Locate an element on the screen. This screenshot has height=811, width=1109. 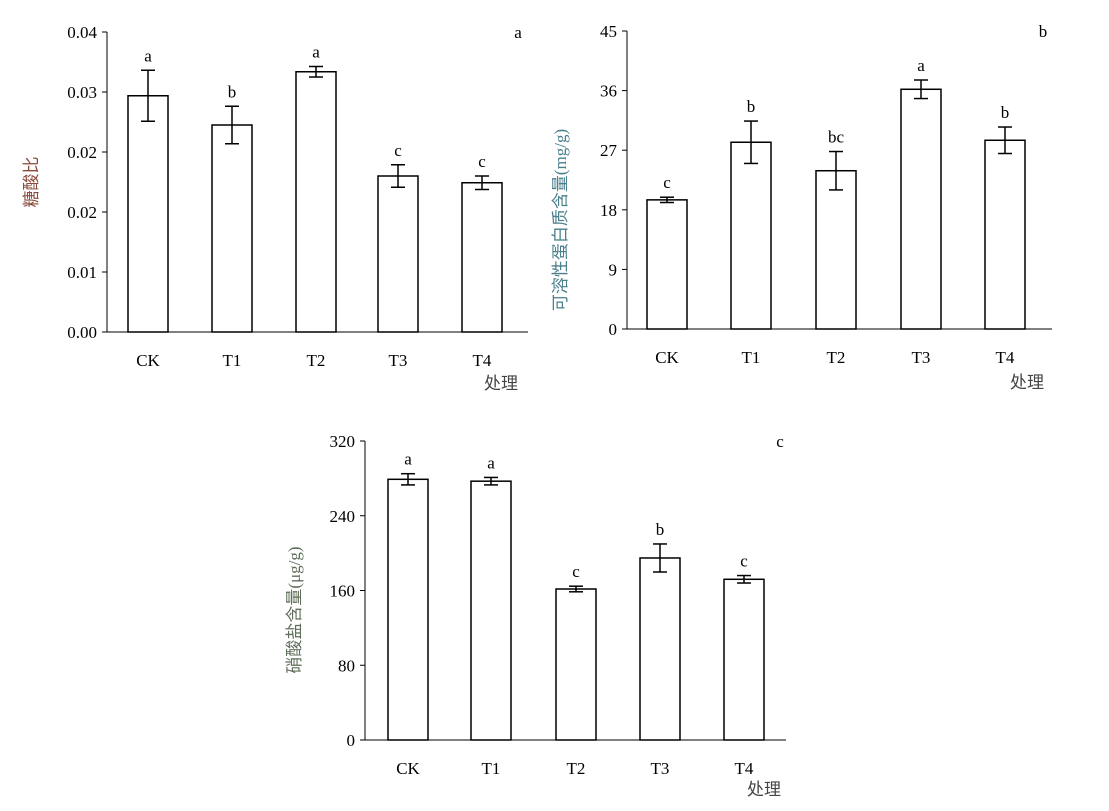
y-tick-label: 18 is located at coordinates (608, 210).